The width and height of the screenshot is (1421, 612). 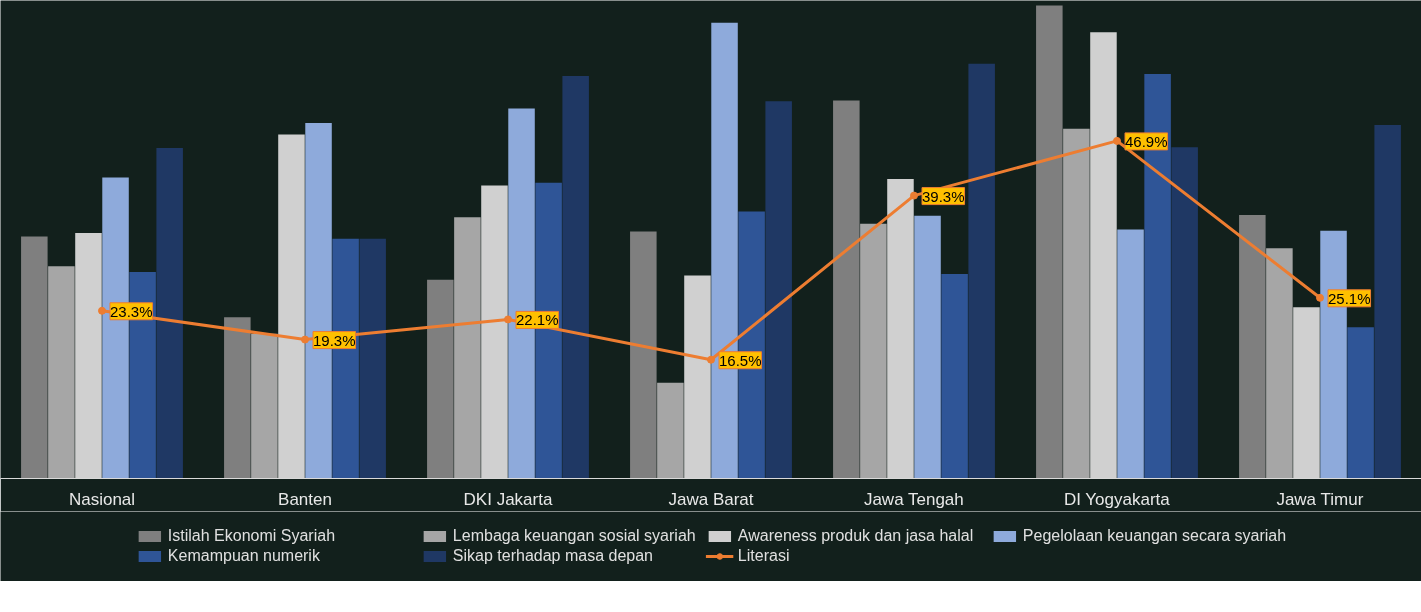 What do you see at coordinates (574, 536) in the screenshot?
I see `legend-label: Lembaga keuangan sosial syariah` at bounding box center [574, 536].